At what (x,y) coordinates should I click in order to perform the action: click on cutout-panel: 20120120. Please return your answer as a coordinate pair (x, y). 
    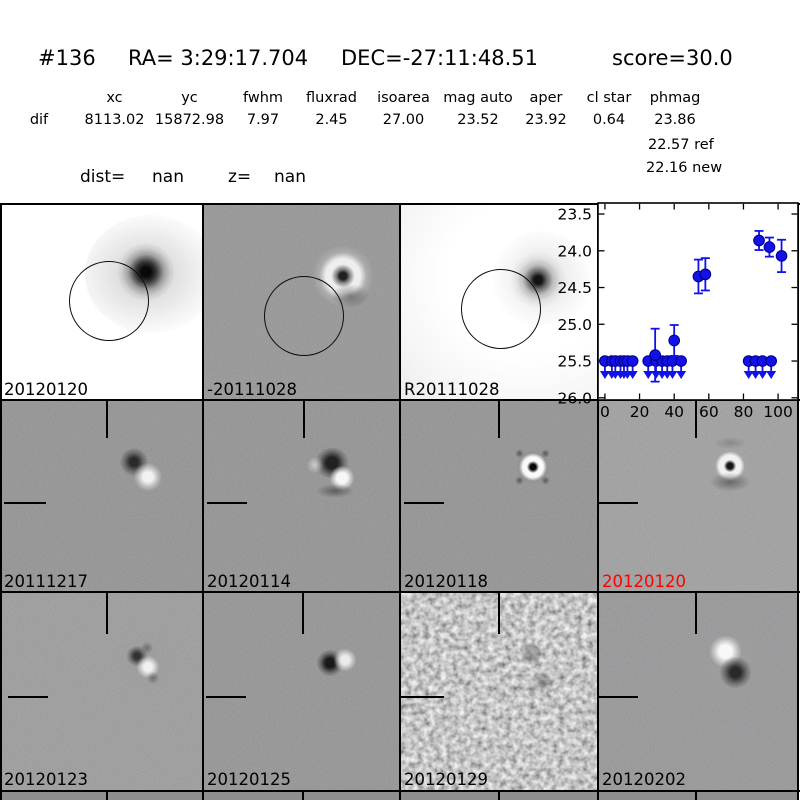
    Looking at the image, I should click on (101, 301).